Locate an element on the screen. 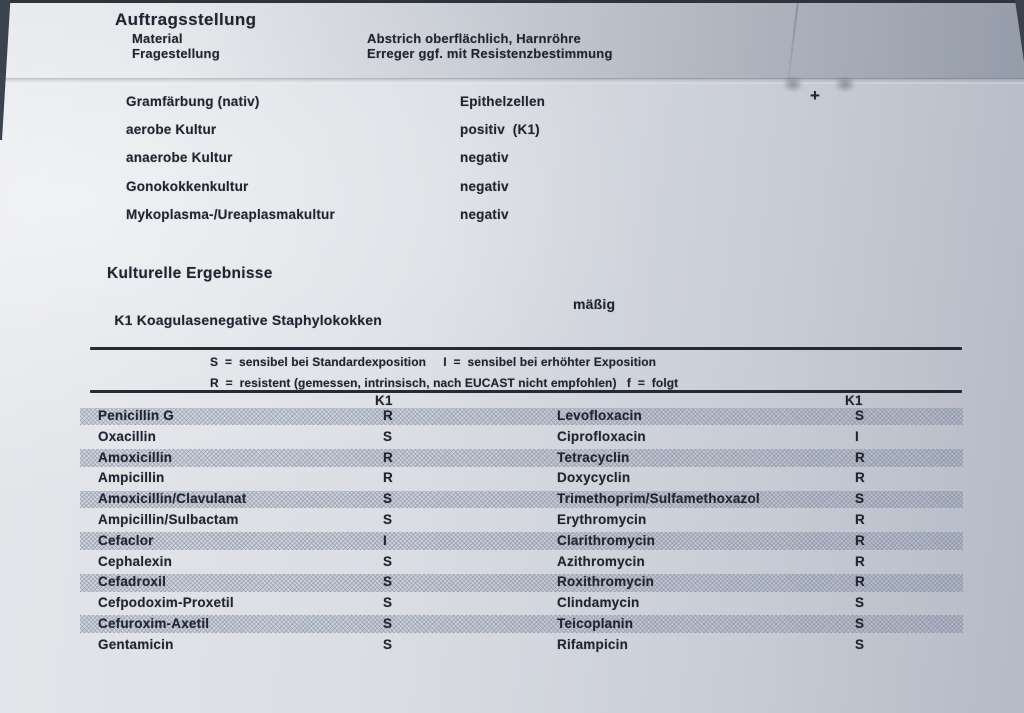  culture-organism: Koagulasenegative Staphylokokken is located at coordinates (259, 320).